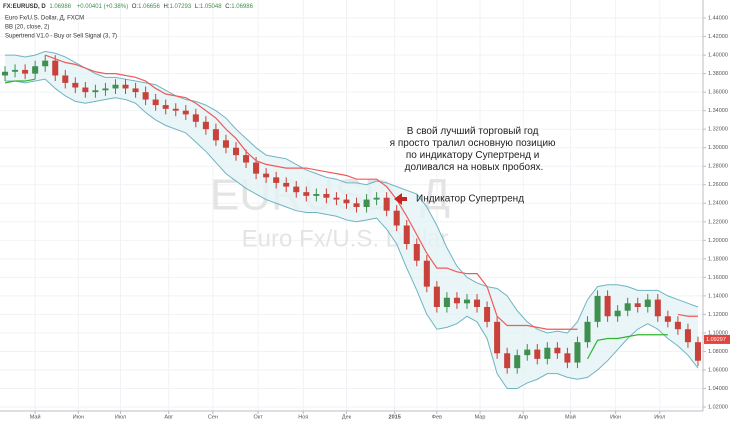 The image size is (730, 423). I want to click on legend-line: BB (20, close, 2), so click(27, 28).